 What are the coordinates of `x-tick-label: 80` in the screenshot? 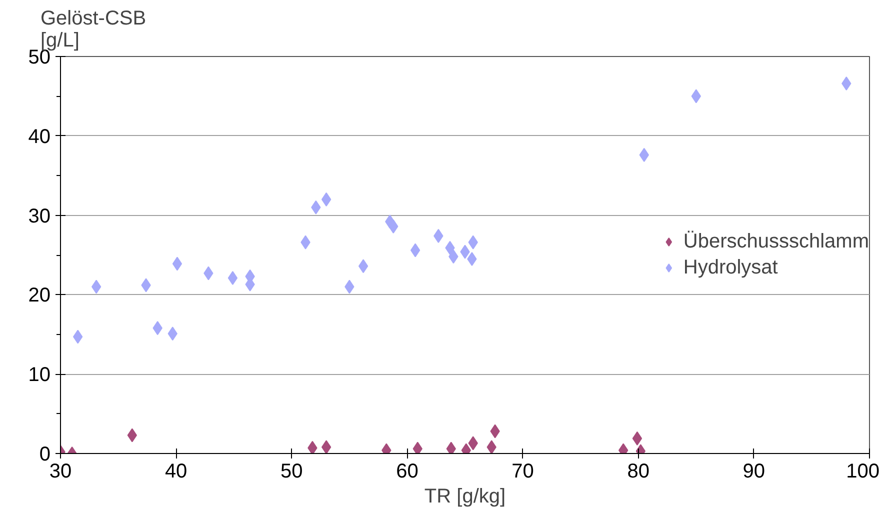 It's located at (638, 471).